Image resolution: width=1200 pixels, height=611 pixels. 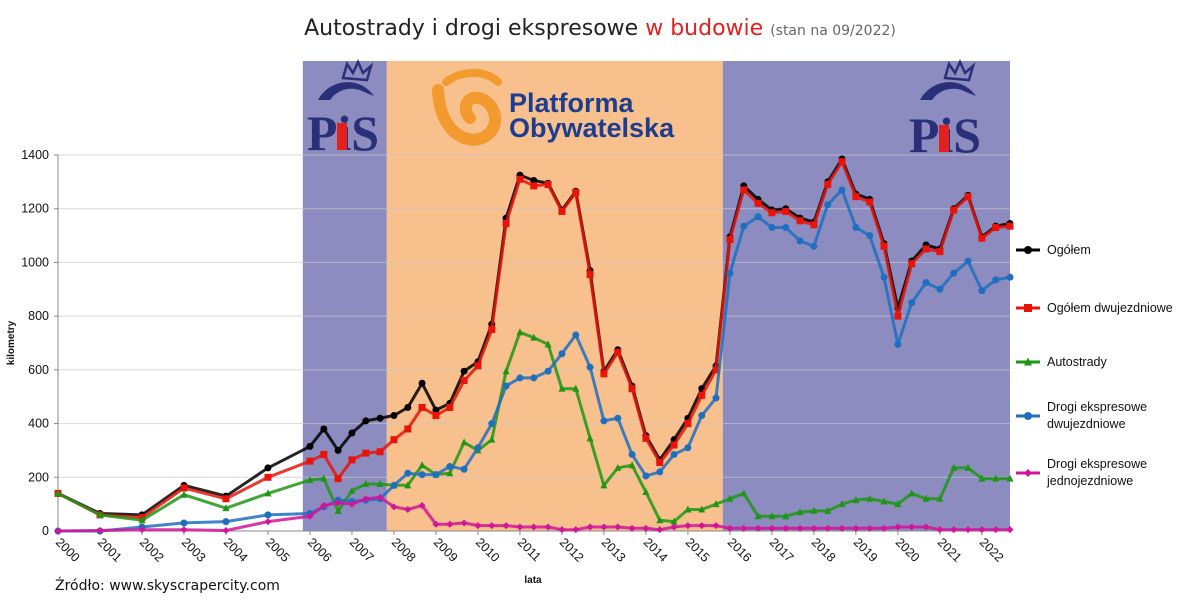 What do you see at coordinates (236, 550) in the screenshot?
I see `x-tick-label: 2004` at bounding box center [236, 550].